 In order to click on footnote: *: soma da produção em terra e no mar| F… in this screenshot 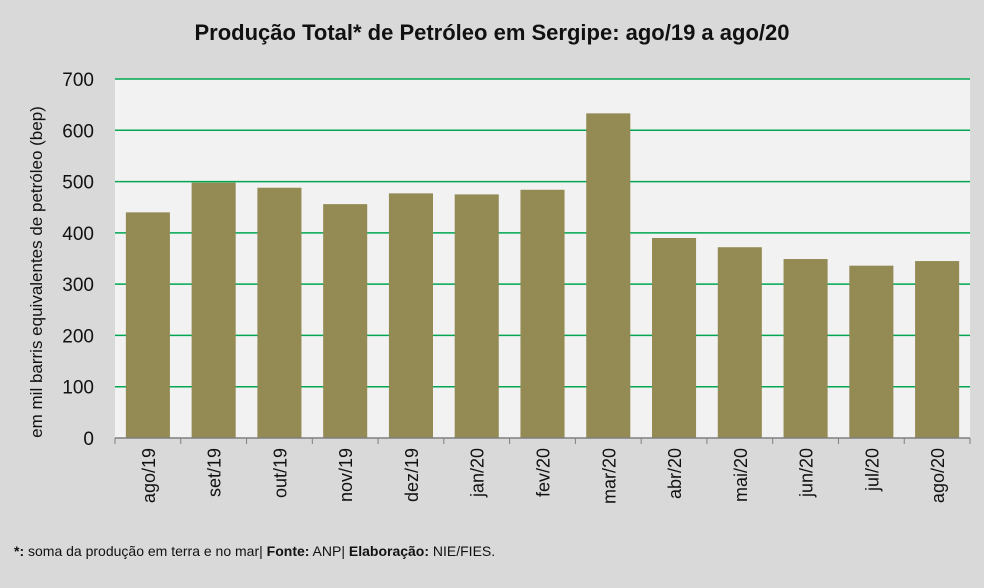, I will do `click(254, 551)`.